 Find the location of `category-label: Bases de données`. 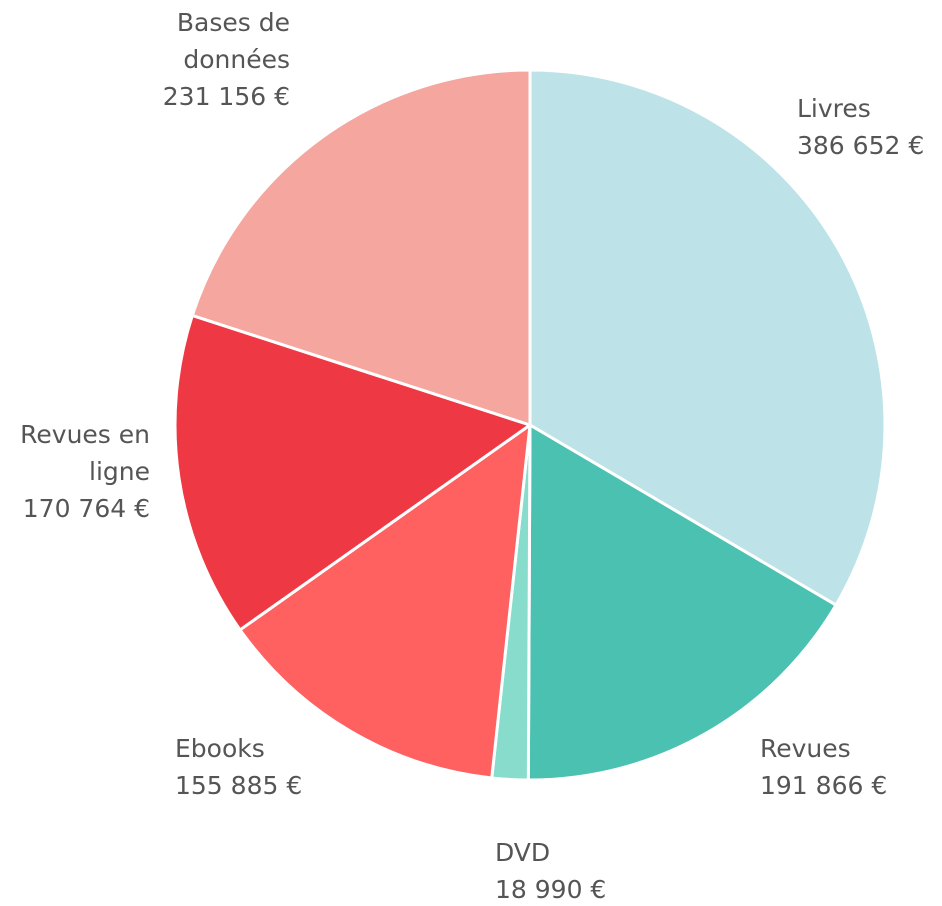

category-label: Bases de données is located at coordinates (233, 41).